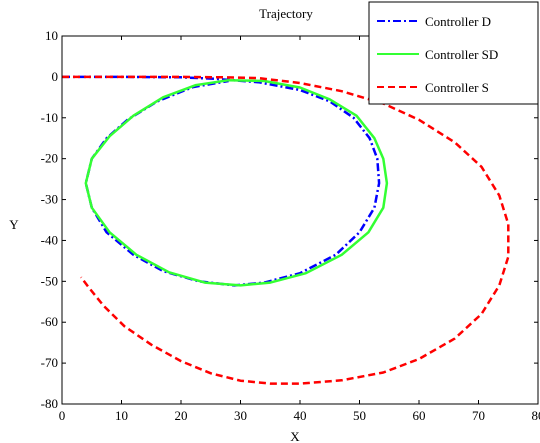  I want to click on legend: Controller D Controller SD Controller S, so click(453, 53).